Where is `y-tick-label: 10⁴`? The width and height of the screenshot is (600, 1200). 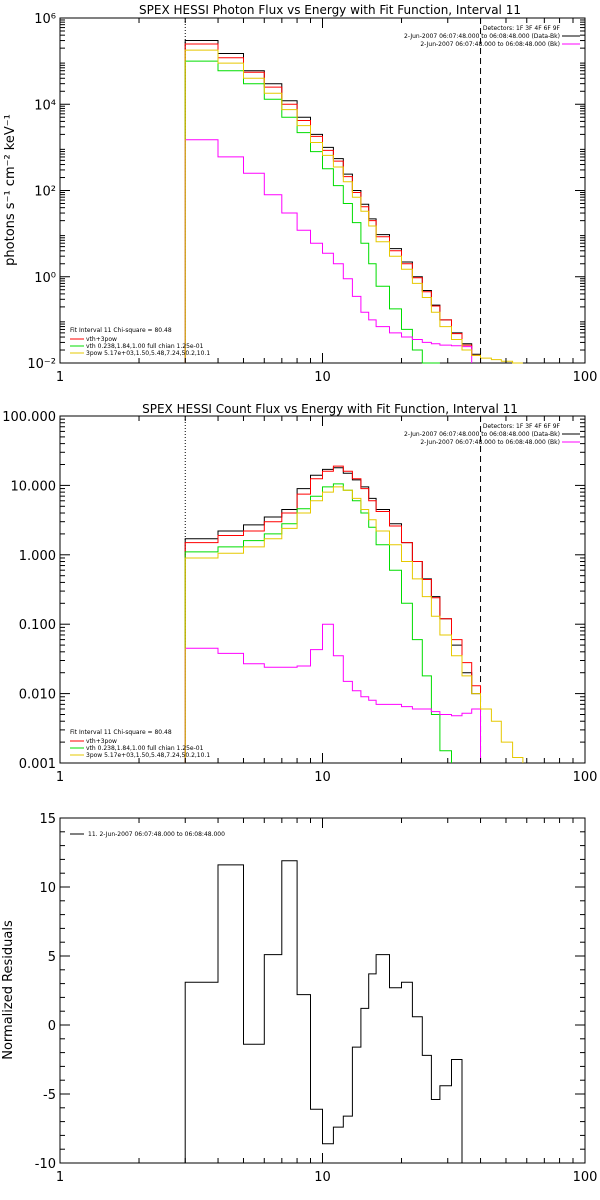
y-tick-label: 10⁴ is located at coordinates (45, 105).